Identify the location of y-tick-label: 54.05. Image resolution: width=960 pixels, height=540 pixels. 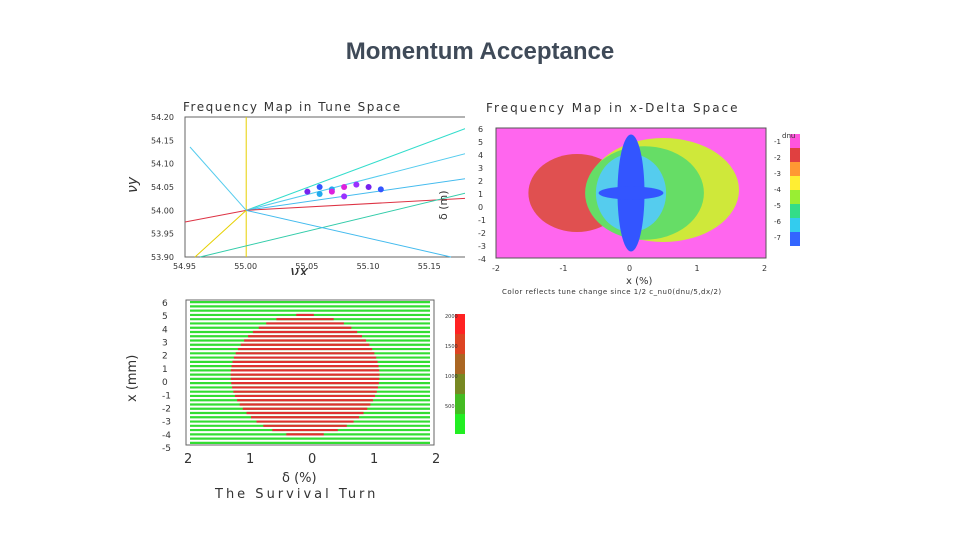
(162, 187).